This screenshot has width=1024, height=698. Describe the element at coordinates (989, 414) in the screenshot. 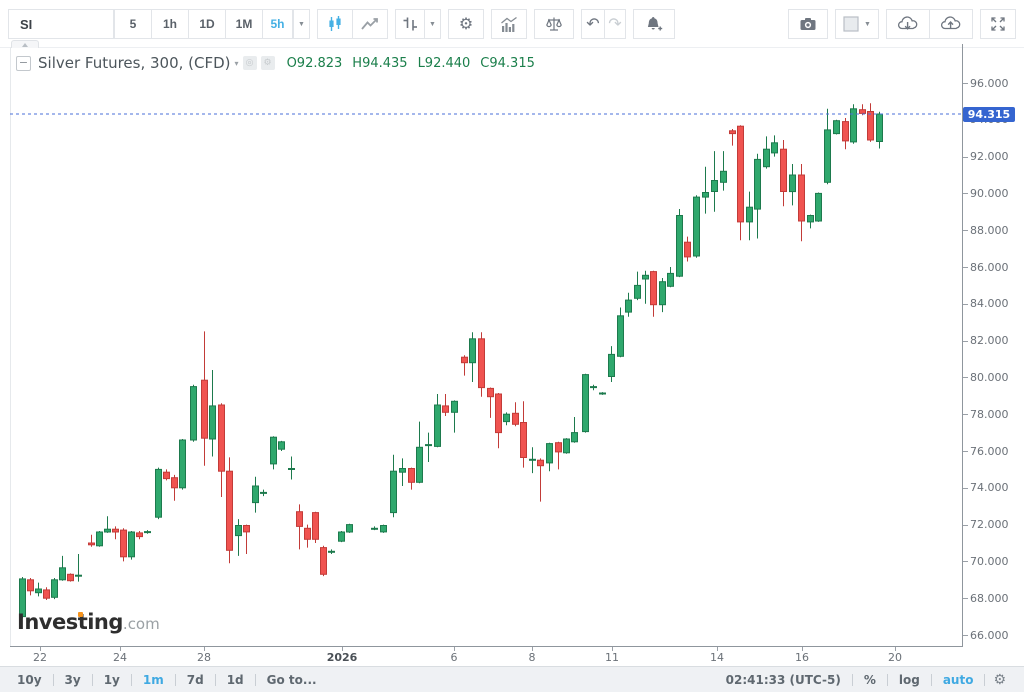

I see `price-label: 78.000` at that location.